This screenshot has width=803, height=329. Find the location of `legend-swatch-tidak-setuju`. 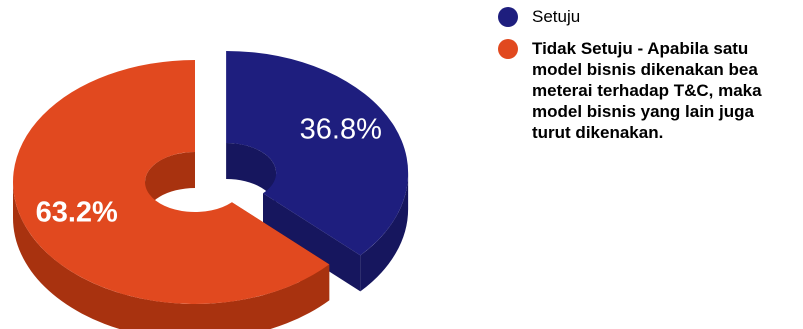

legend-swatch-tidak-setuju is located at coordinates (508, 49).